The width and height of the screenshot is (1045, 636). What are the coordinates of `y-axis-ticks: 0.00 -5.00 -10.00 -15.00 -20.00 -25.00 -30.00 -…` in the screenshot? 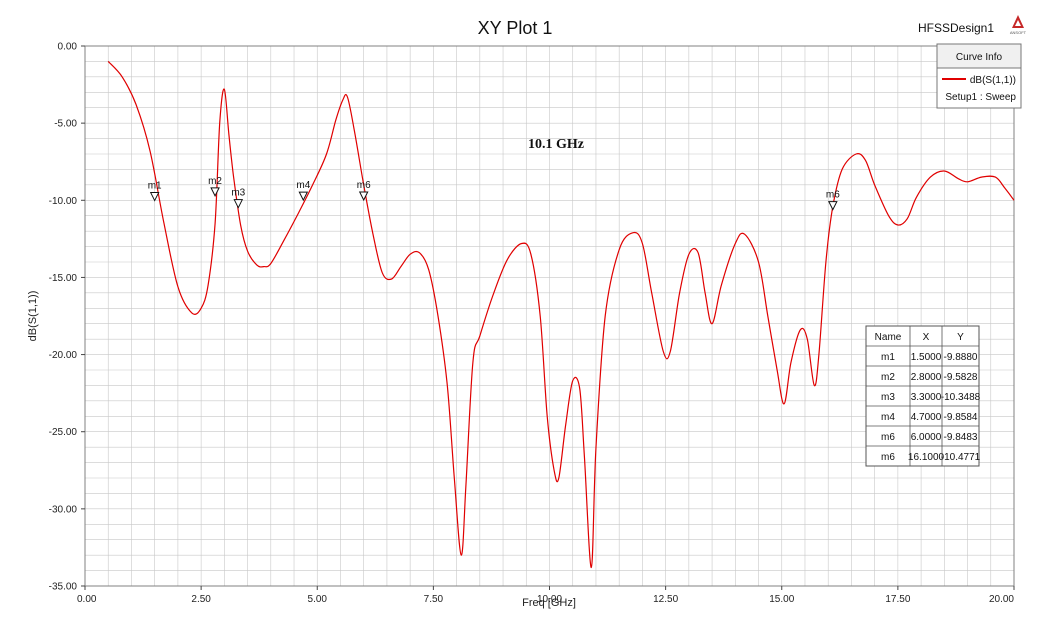 It's located at (67, 317).